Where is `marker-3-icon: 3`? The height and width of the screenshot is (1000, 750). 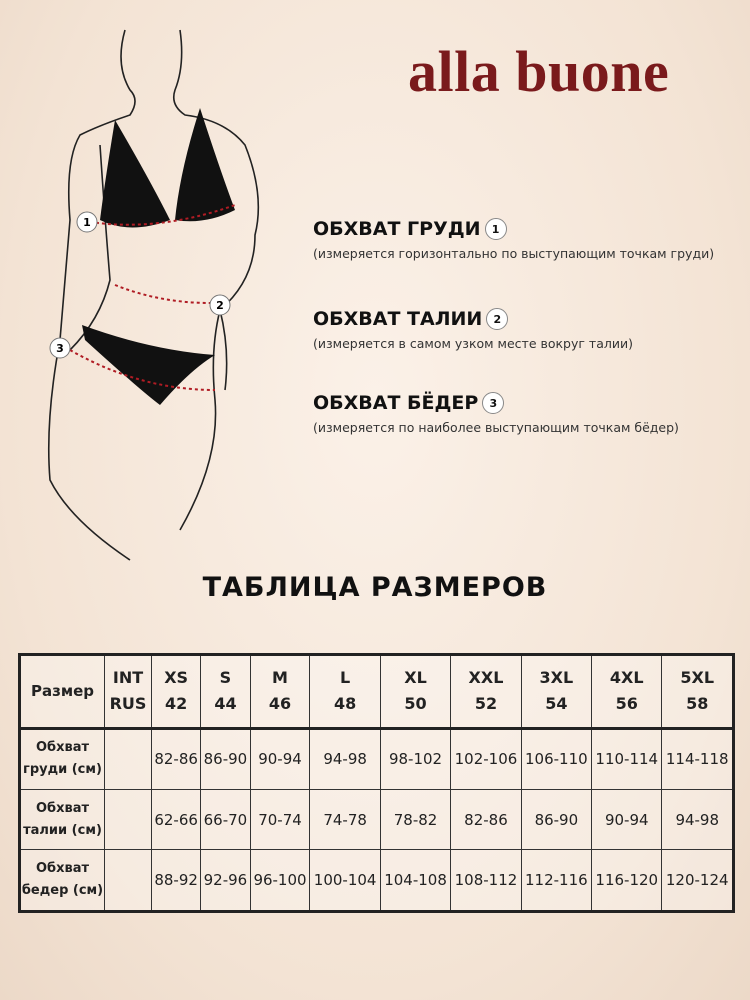 marker-3-icon: 3 is located at coordinates (60, 348).